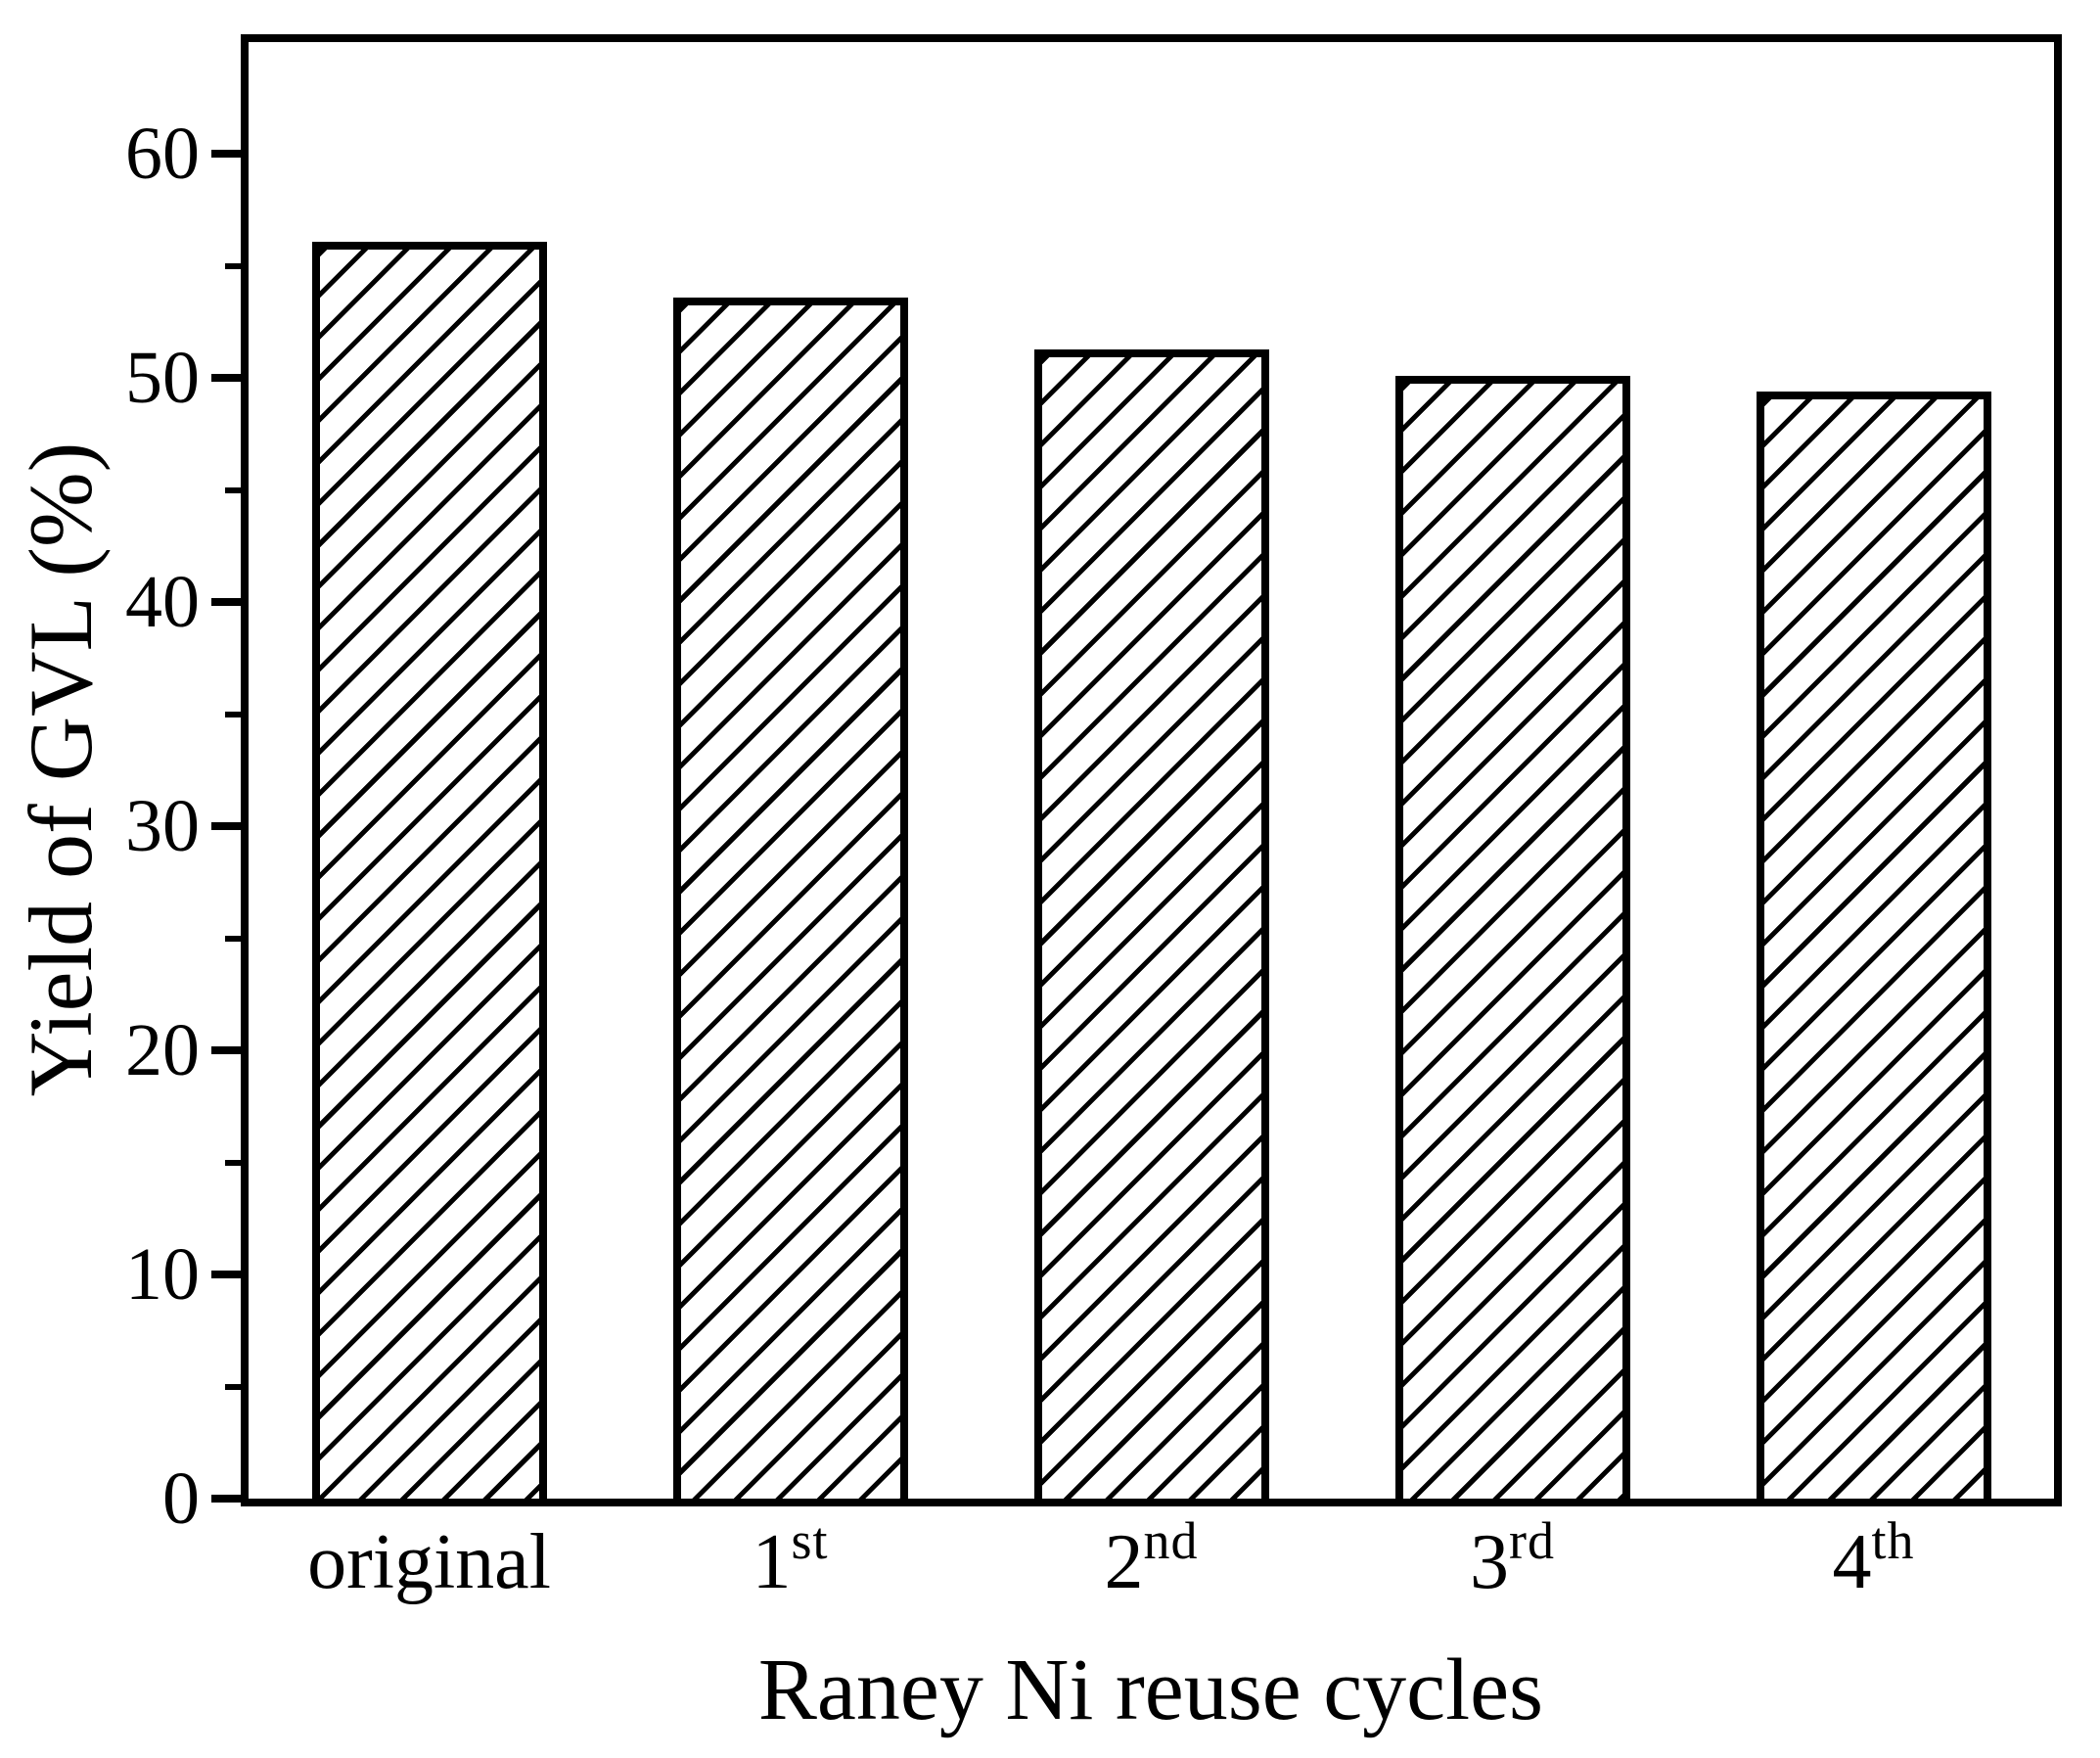 The width and height of the screenshot is (2100, 1758). I want to click on ordinal-suffix: th, so click(1893, 1541).